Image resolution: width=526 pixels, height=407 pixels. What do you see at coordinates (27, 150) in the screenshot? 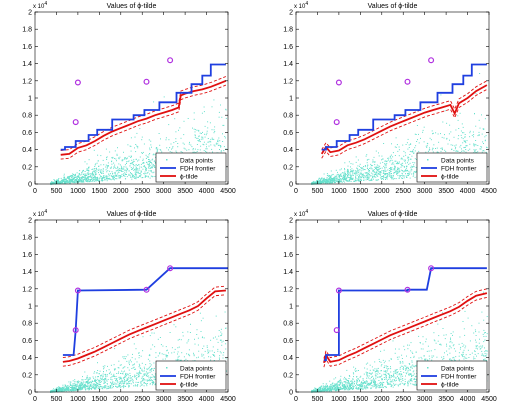
I see `y-tick-label: 0.4` at bounding box center [27, 150].